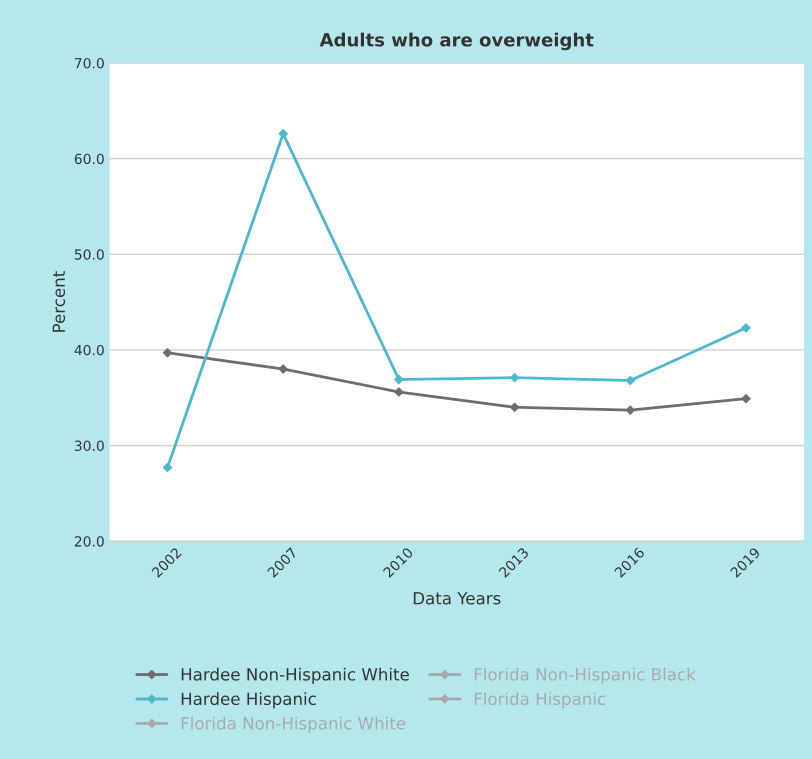  What do you see at coordinates (294, 724) in the screenshot?
I see `legend-label: Florida Non-Hispanic White` at bounding box center [294, 724].